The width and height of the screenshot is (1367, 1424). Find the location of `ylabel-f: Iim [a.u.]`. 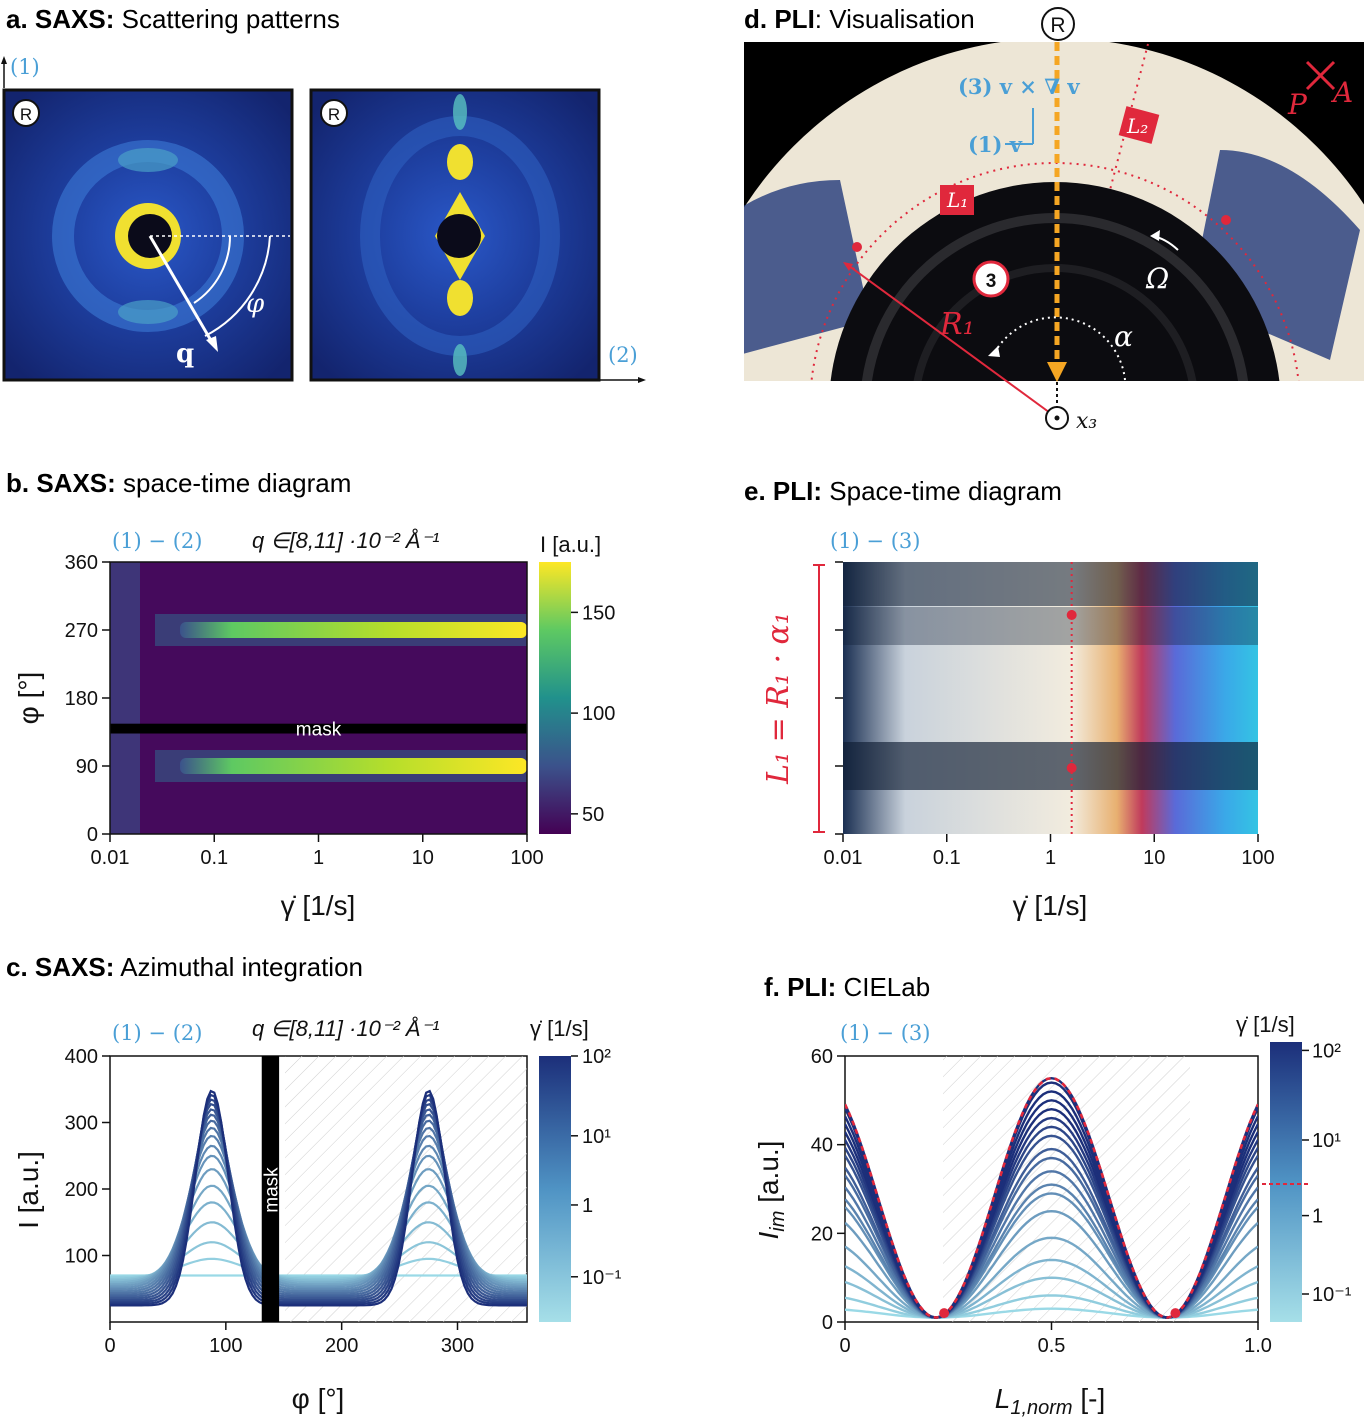

ylabel-f: Iim [a.u.] is located at coordinates (771, 1190).